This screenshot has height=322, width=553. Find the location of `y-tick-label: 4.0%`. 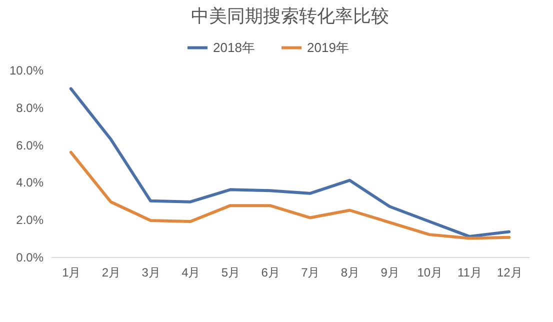

y-tick-label: 4.0% is located at coordinates (30, 183).